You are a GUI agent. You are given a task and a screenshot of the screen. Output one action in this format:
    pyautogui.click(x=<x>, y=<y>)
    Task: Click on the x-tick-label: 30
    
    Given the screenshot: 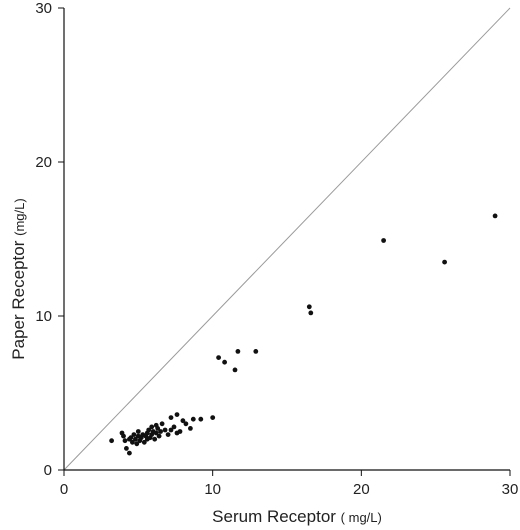 What is the action you would take?
    pyautogui.click(x=510, y=489)
    